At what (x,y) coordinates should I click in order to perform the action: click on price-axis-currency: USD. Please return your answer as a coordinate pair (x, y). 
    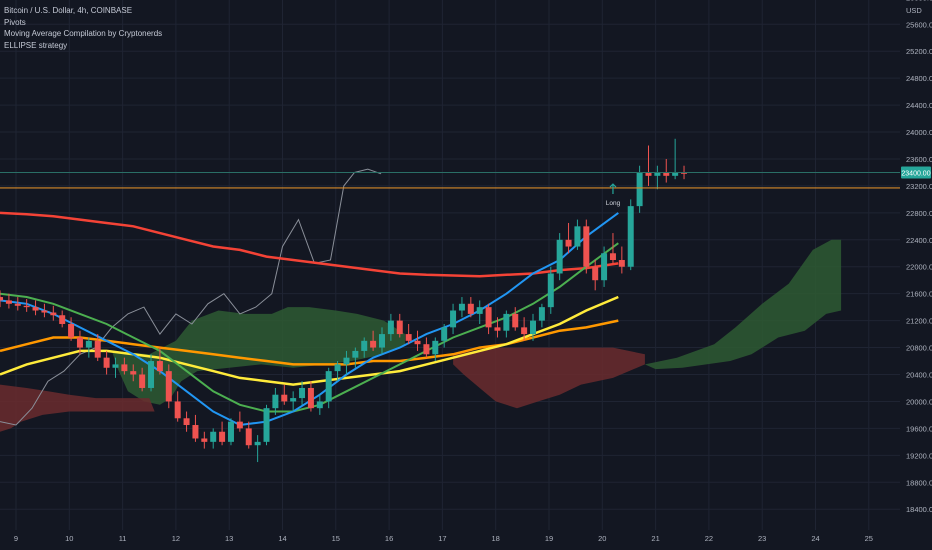
    Looking at the image, I should click on (914, 10).